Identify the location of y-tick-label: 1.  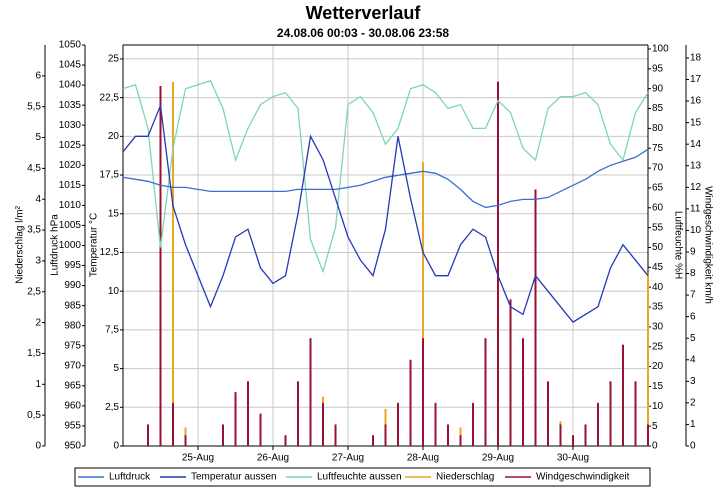
(693, 424).